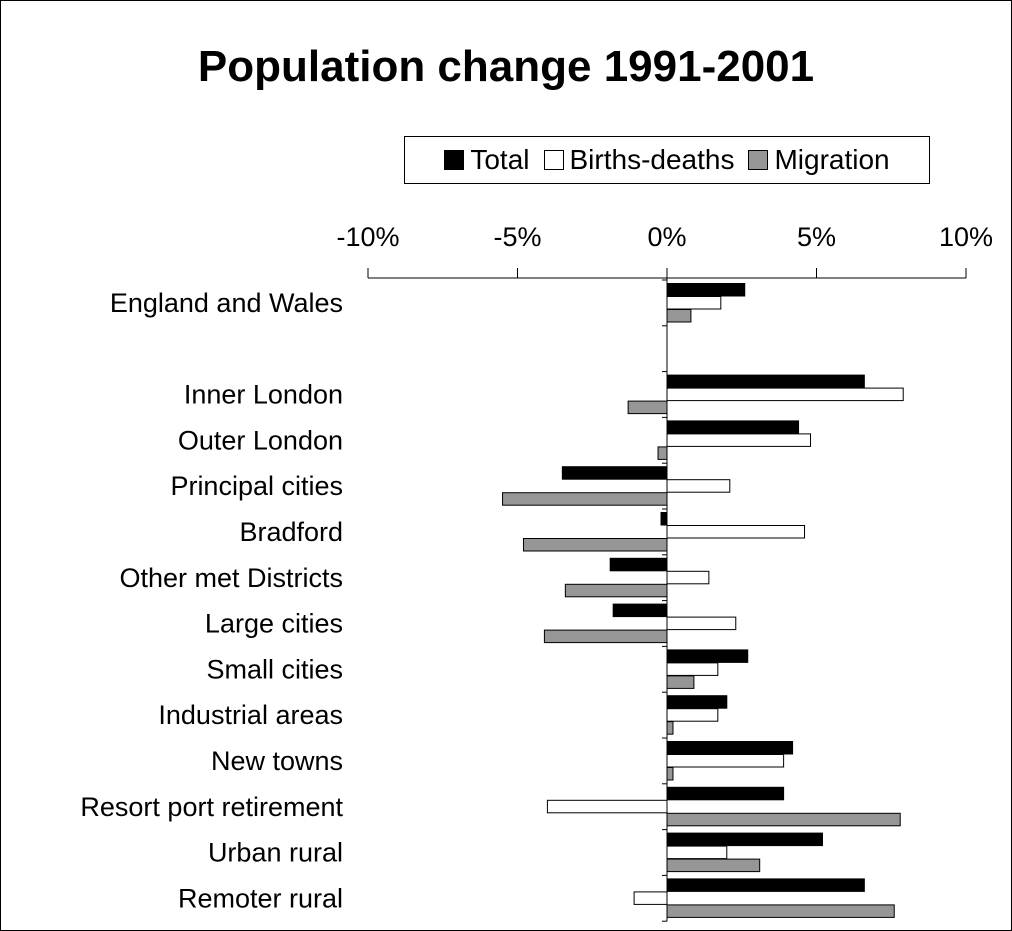 This screenshot has width=1012, height=931. I want to click on category-label: Large cities, so click(274, 624).